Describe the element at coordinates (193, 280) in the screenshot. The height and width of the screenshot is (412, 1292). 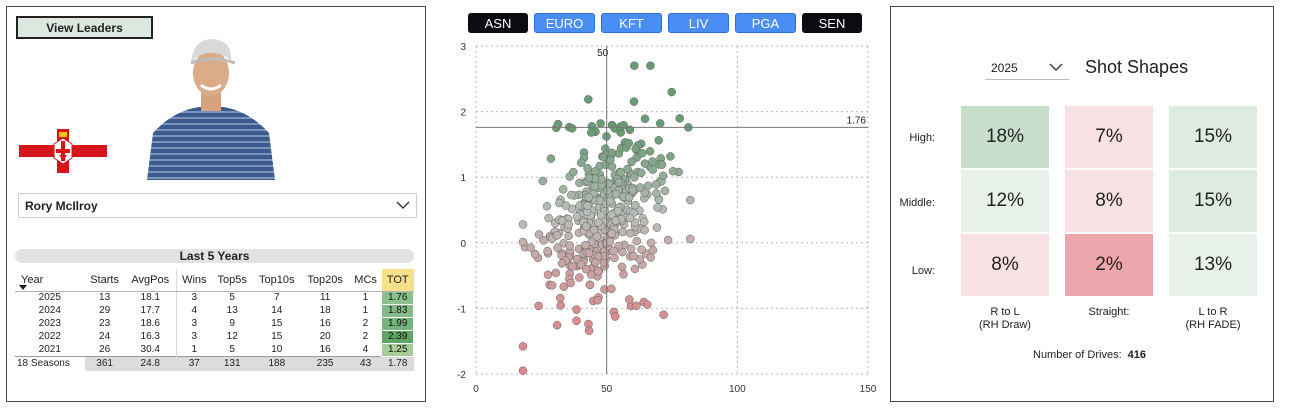
I see `column-header-wins: Wins` at that location.